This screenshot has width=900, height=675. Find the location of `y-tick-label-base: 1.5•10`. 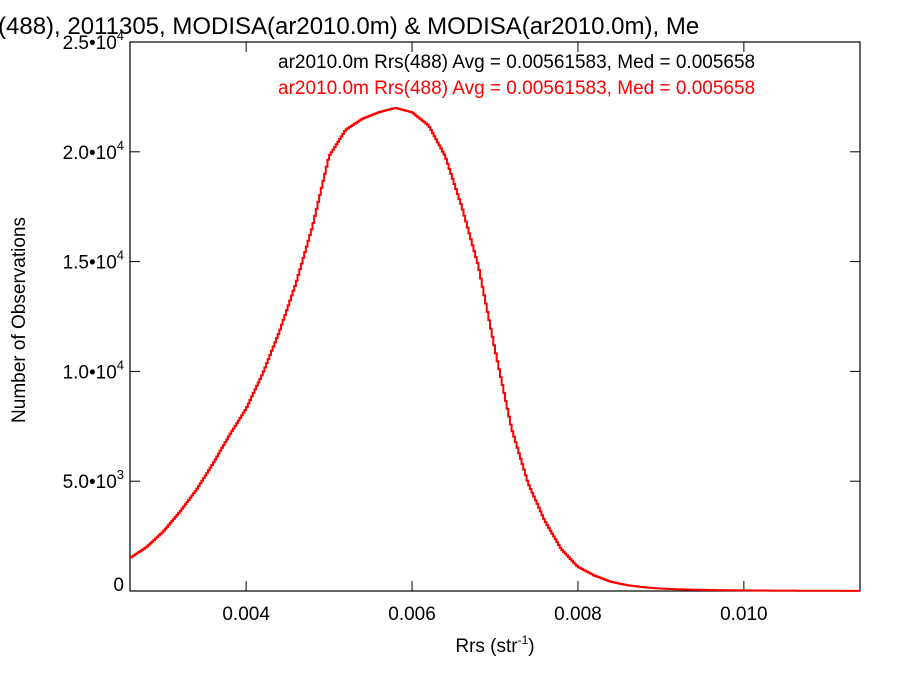

y-tick-label-base: 1.5•10 is located at coordinates (90, 263).